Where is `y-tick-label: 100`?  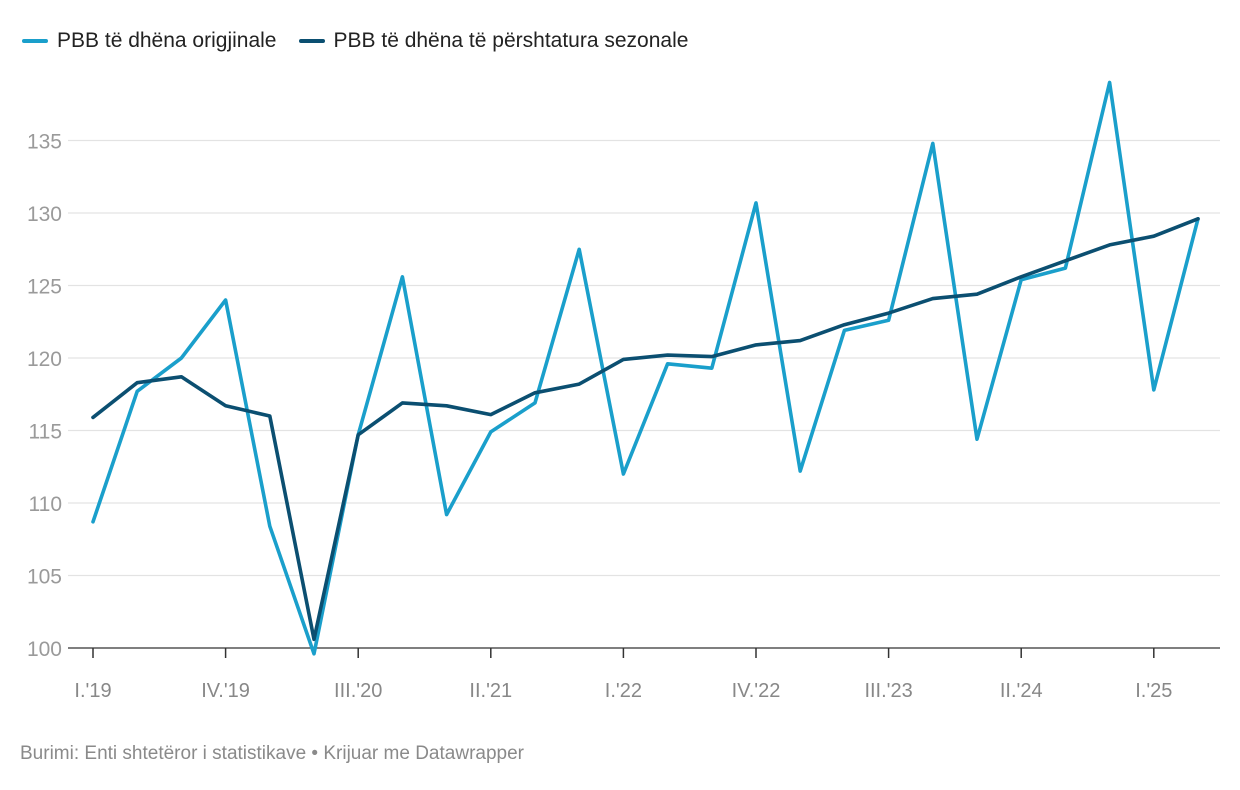
y-tick-label: 100 is located at coordinates (44, 649).